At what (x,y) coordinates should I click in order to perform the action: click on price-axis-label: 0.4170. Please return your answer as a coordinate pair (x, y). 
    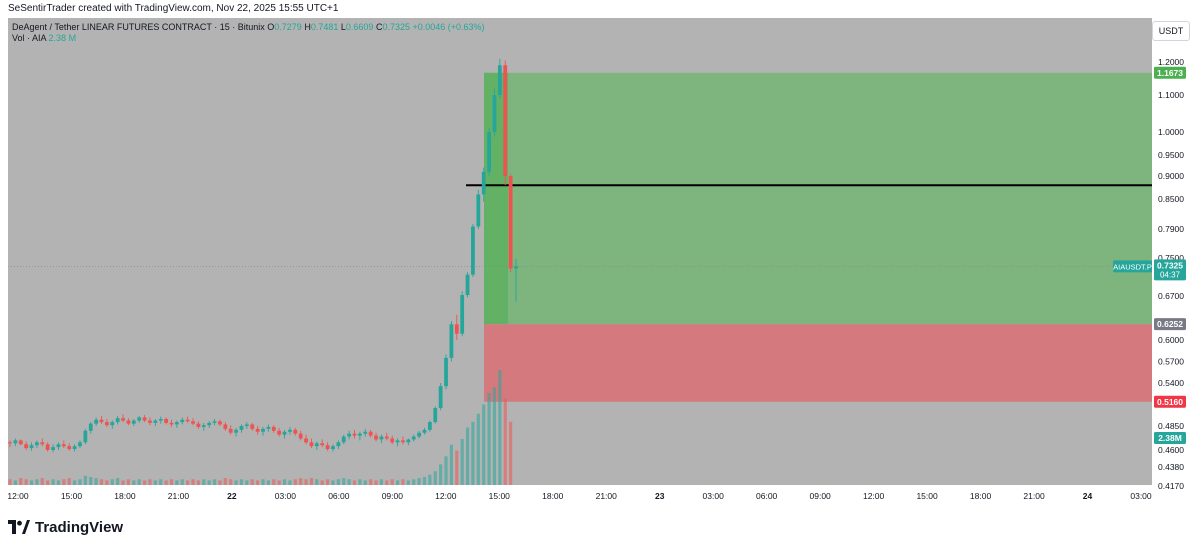
    Looking at the image, I should click on (1171, 486).